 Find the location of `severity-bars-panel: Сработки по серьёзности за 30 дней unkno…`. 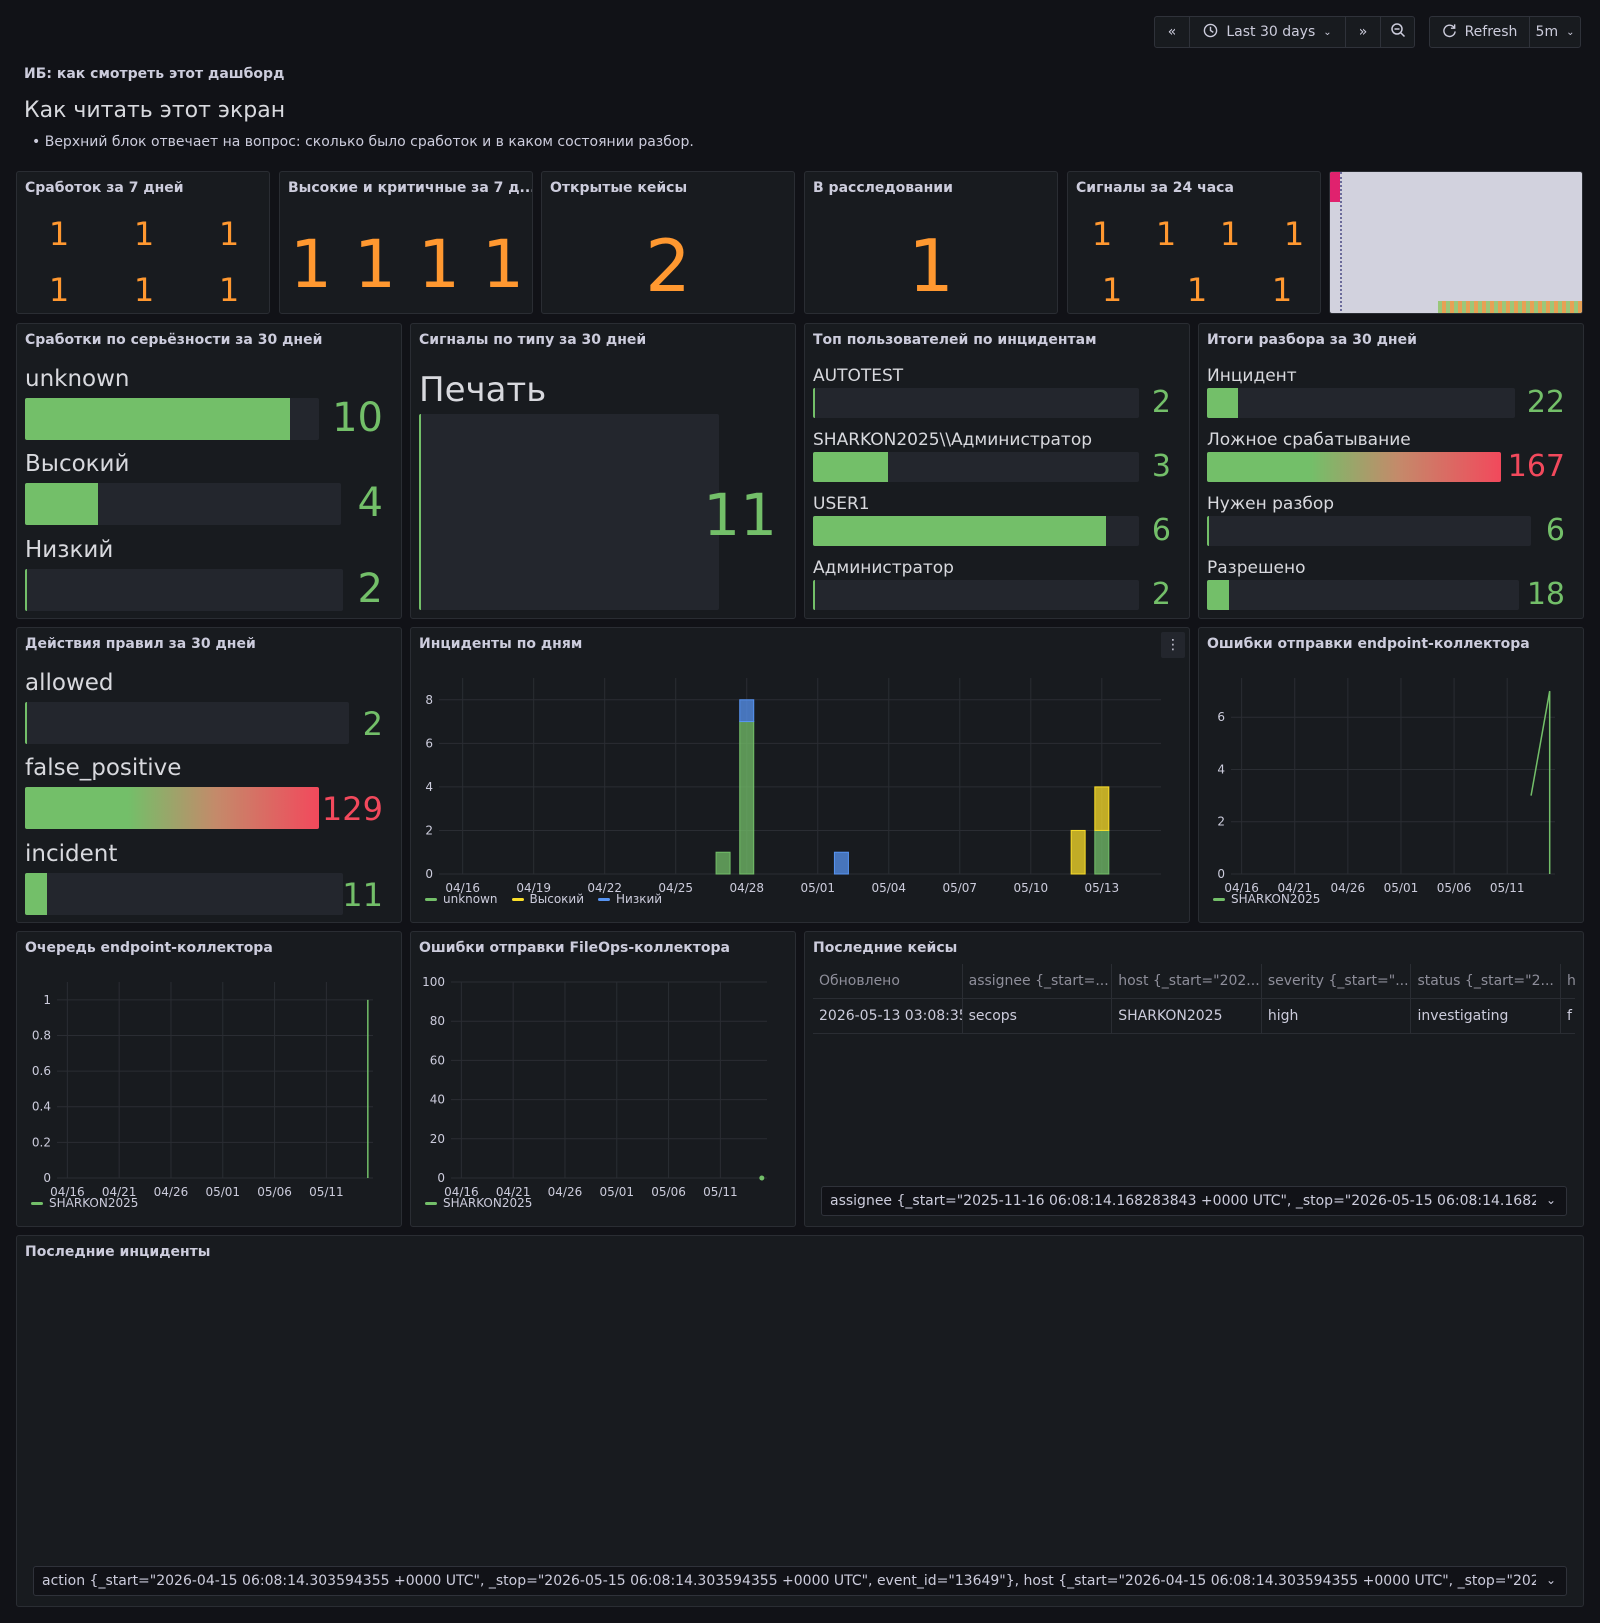

severity-bars-panel: Сработки по серьёзности за 30 дней unkno… is located at coordinates (209, 471).